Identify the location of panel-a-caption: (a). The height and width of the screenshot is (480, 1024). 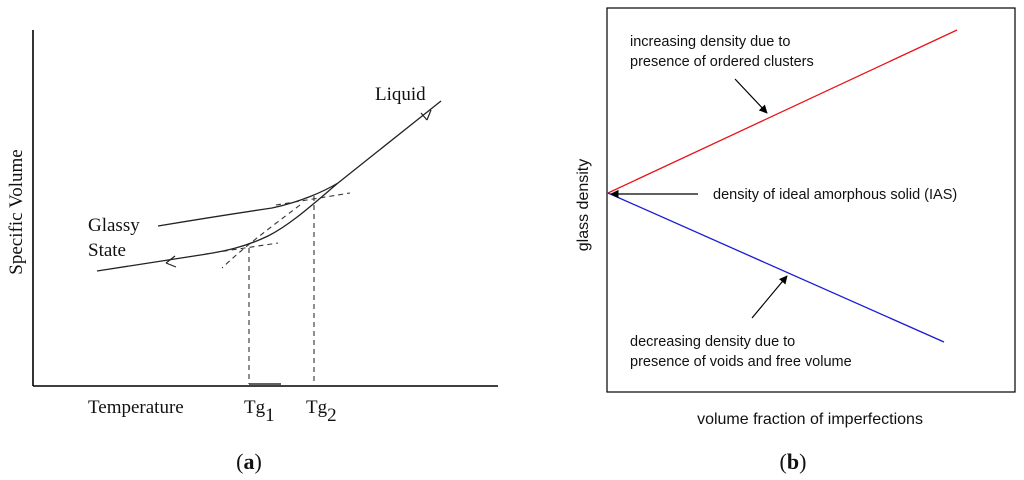
(249, 461).